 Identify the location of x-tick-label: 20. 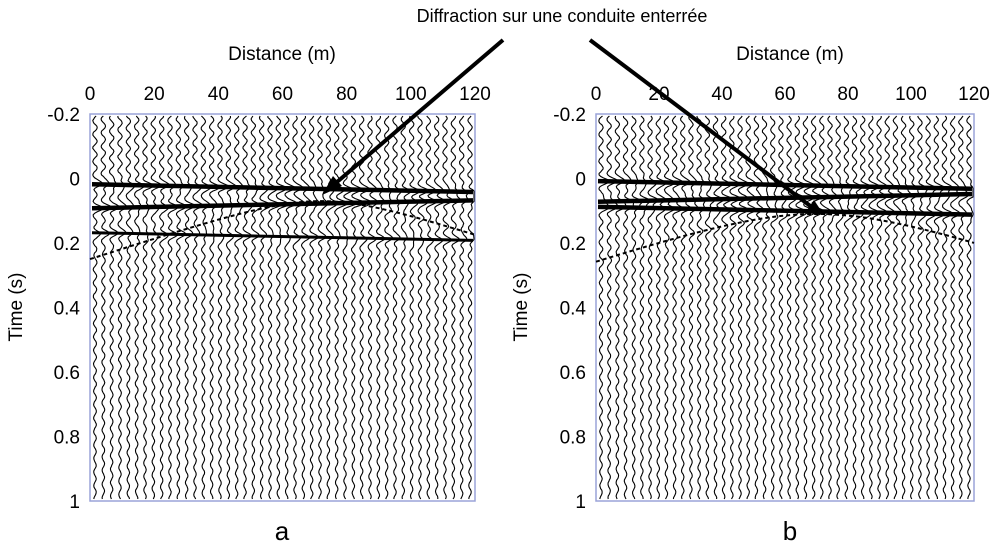
(154, 94).